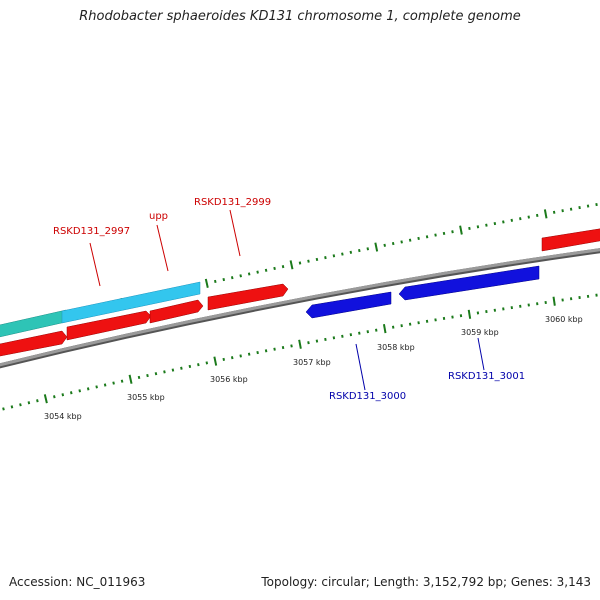 The height and width of the screenshot is (600, 600). What do you see at coordinates (91, 231) in the screenshot?
I see `label-rskd131-2997: RSKD131_2997` at bounding box center [91, 231].